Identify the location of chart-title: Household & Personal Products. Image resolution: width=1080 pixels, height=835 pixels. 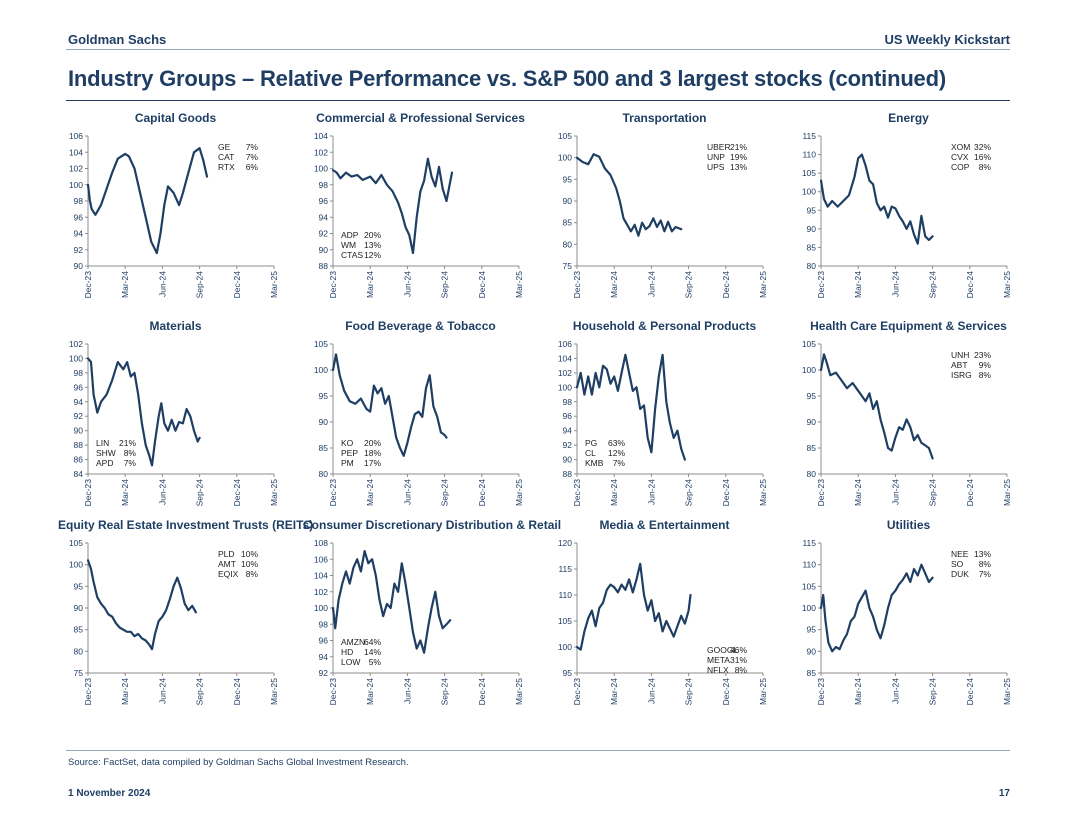
(664, 326).